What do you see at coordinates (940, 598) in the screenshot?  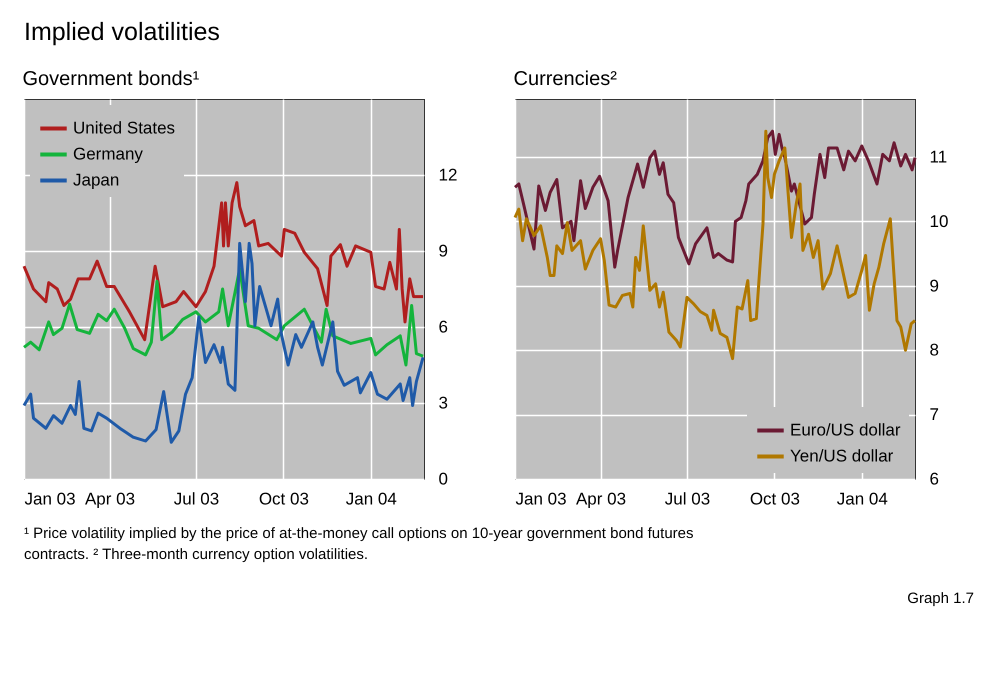 I see `caption: Graph 1.7` at bounding box center [940, 598].